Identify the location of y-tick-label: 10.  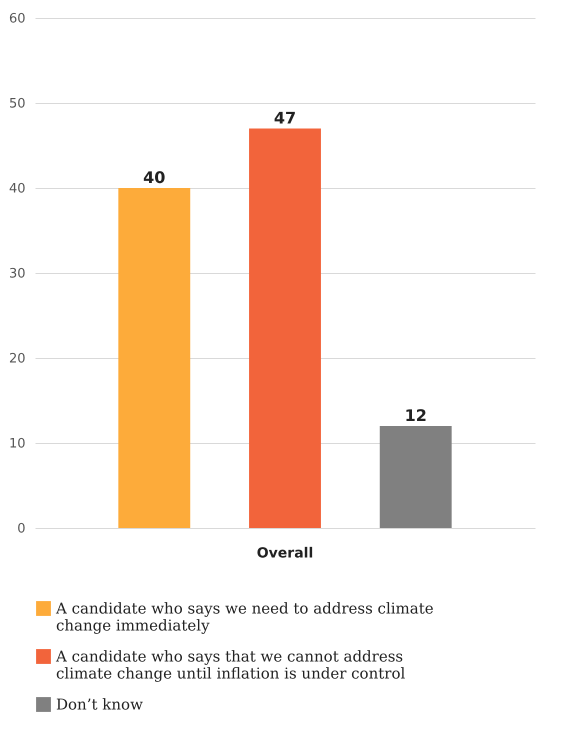
(17, 444).